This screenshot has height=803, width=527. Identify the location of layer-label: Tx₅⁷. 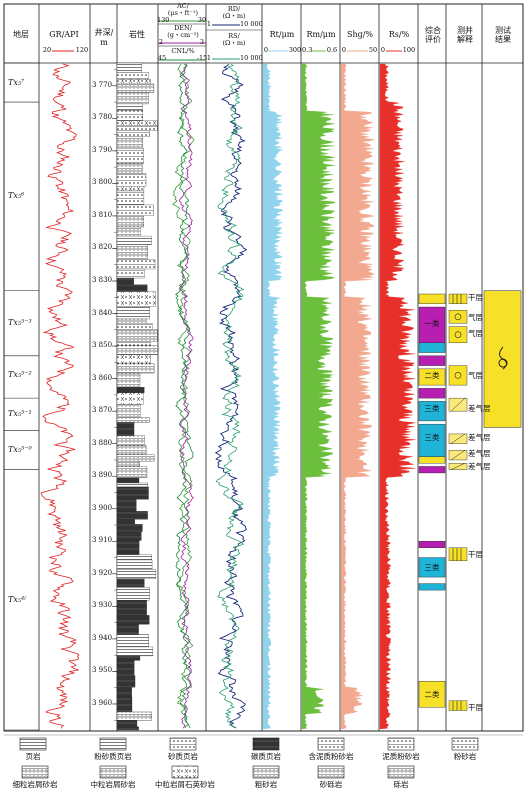
(16, 82).